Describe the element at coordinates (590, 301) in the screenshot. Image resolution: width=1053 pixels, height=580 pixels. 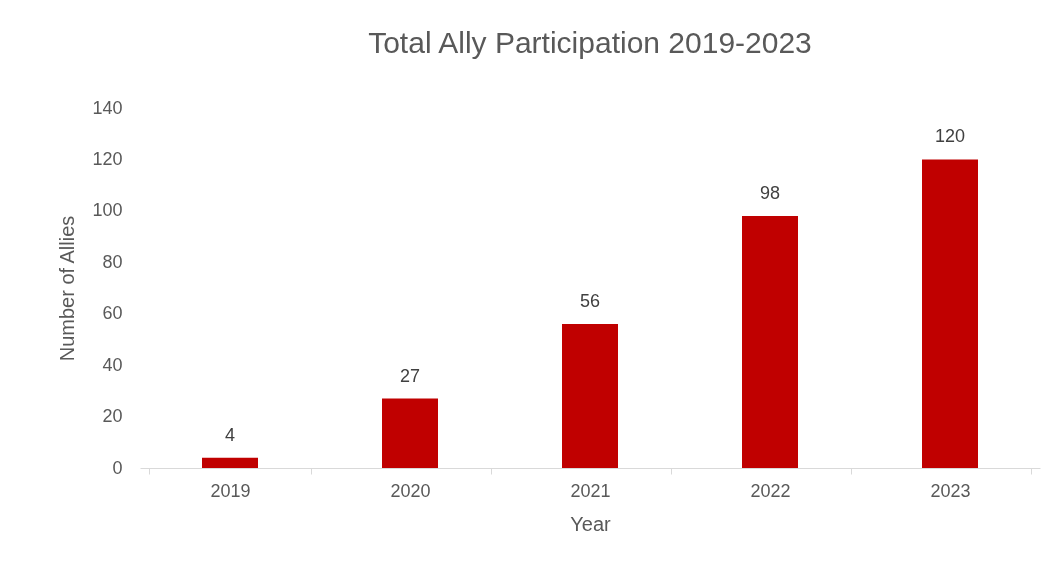
I see `data-label: 56` at that location.